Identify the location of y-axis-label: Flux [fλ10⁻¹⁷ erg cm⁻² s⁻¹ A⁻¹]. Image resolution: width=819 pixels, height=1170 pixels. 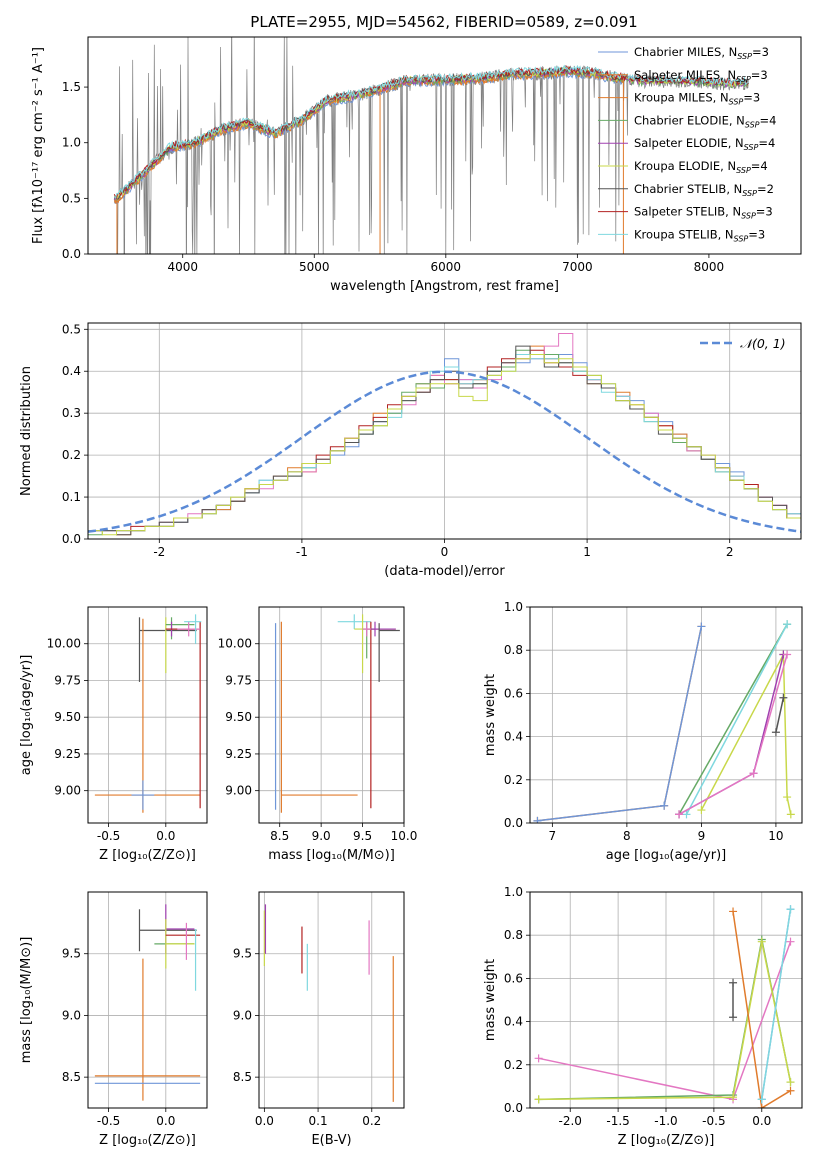
(38, 145).